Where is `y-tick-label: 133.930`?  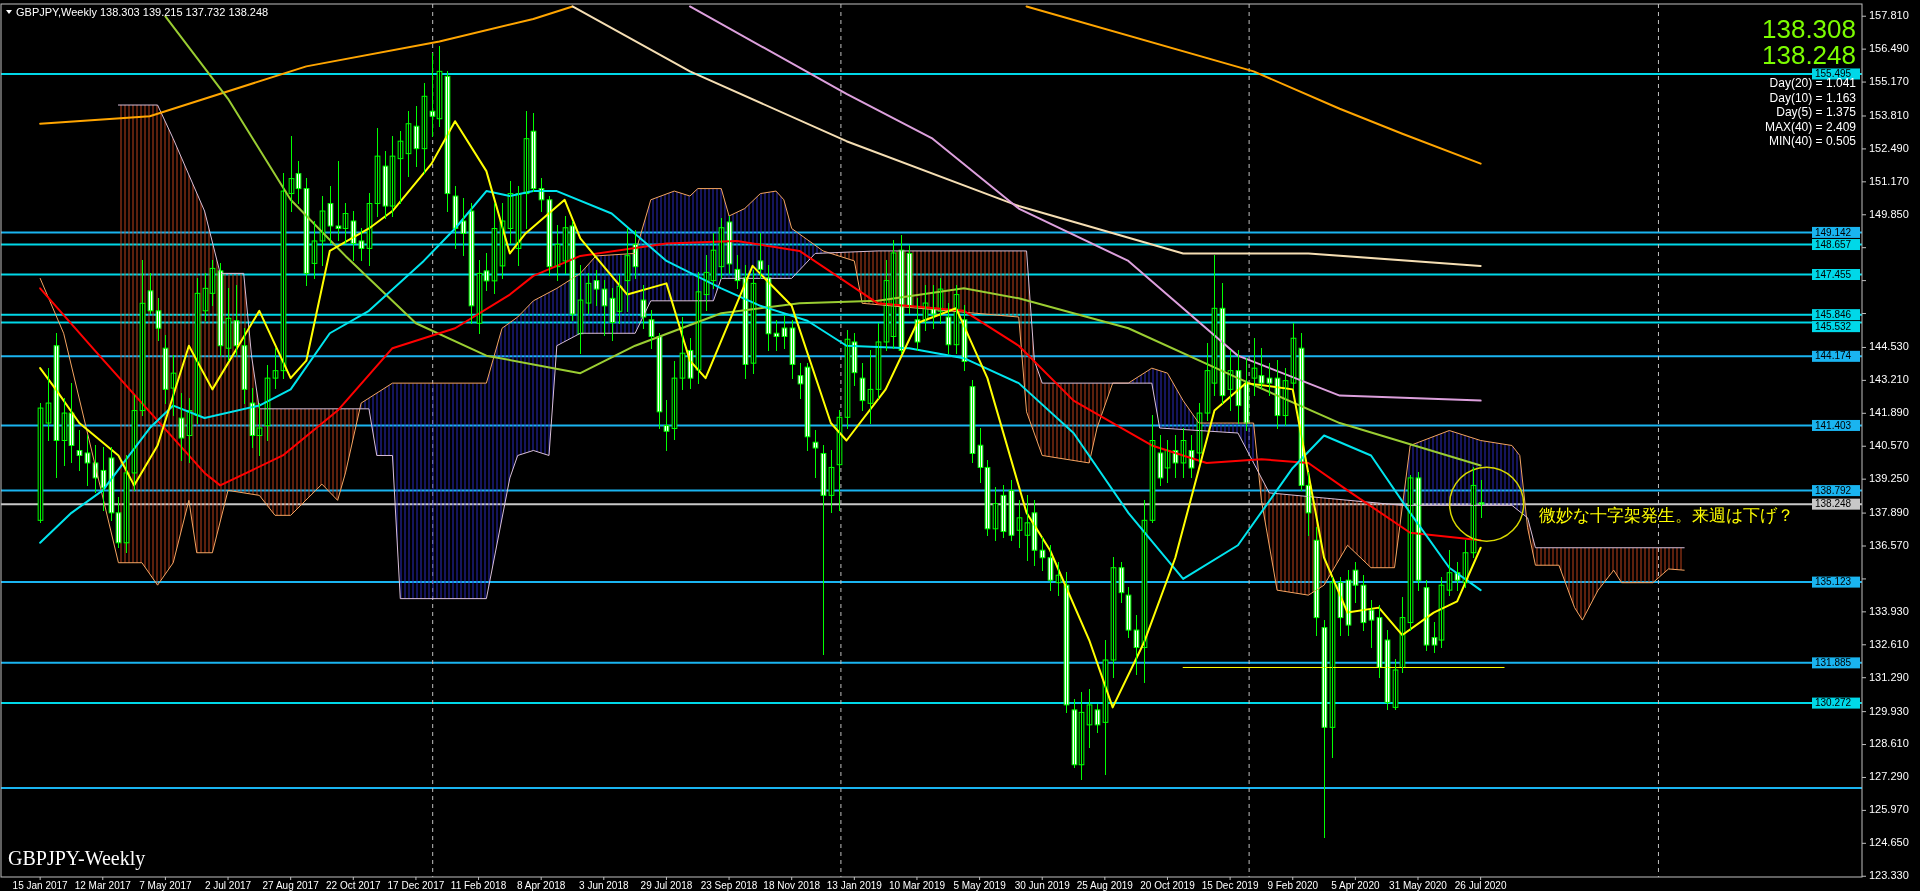 y-tick-label: 133.930 is located at coordinates (1889, 610).